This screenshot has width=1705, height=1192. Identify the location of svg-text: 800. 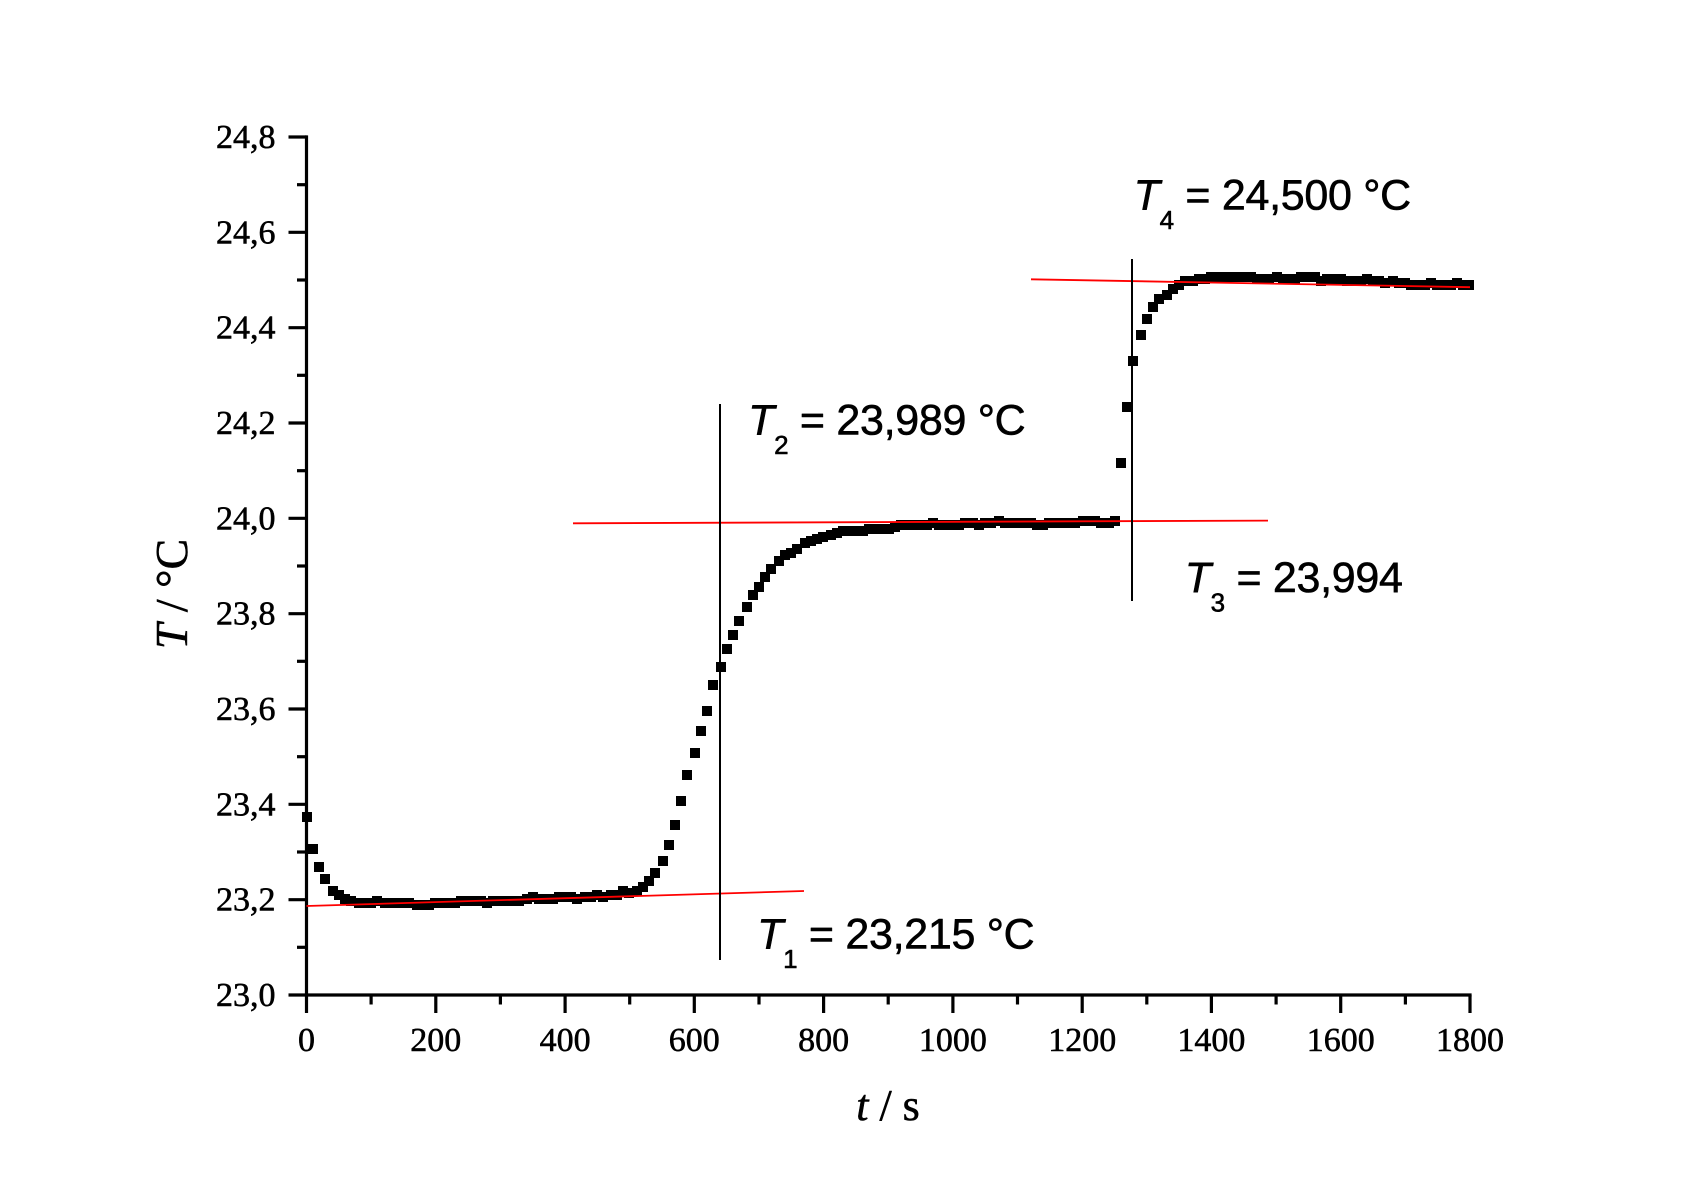
(823, 1040).